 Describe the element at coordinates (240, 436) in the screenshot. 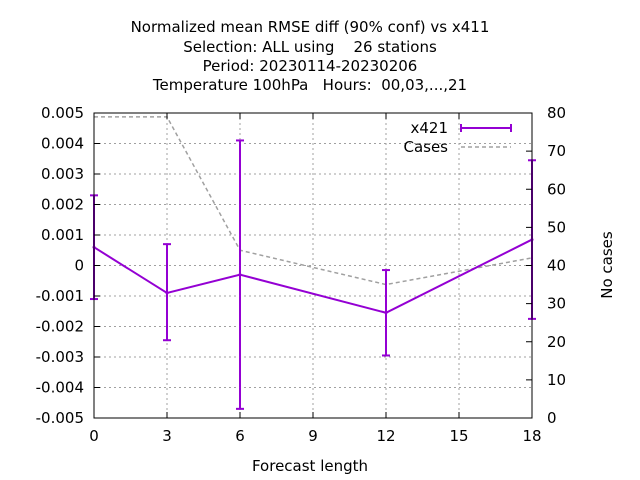

I see `x-tick-label: 6` at that location.